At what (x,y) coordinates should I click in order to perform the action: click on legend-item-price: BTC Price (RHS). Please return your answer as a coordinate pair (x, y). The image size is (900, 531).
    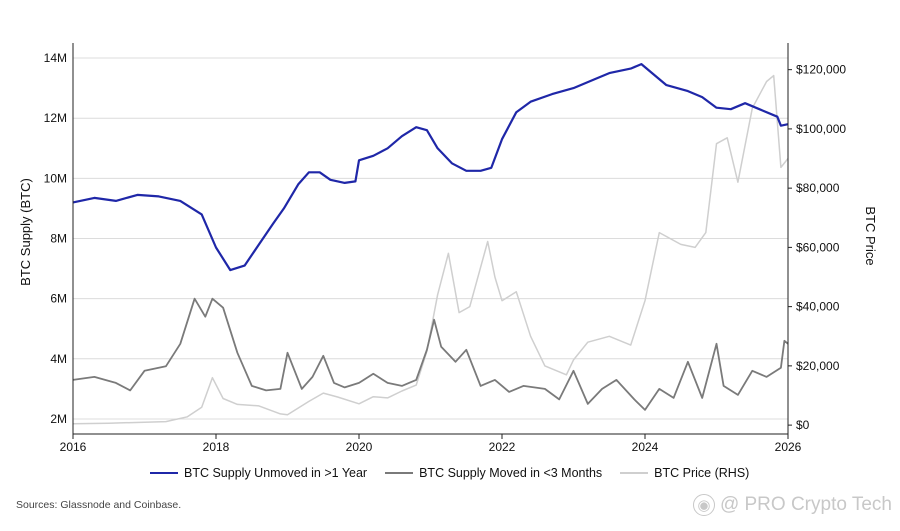
    Looking at the image, I should click on (684, 473).